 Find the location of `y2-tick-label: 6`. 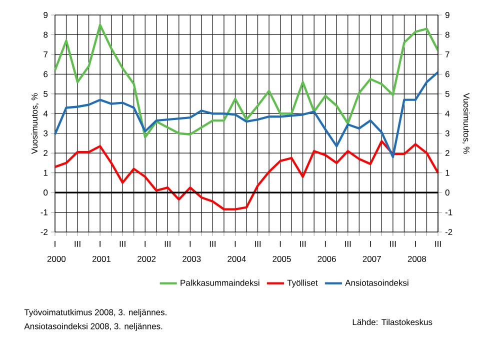

y2-tick-label: 6 is located at coordinates (447, 74).